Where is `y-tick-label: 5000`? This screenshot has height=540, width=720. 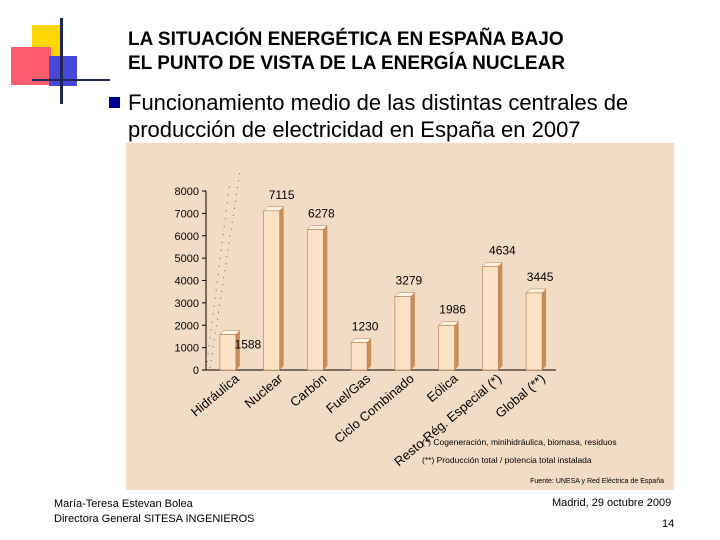 y-tick-label: 5000 is located at coordinates (187, 259).